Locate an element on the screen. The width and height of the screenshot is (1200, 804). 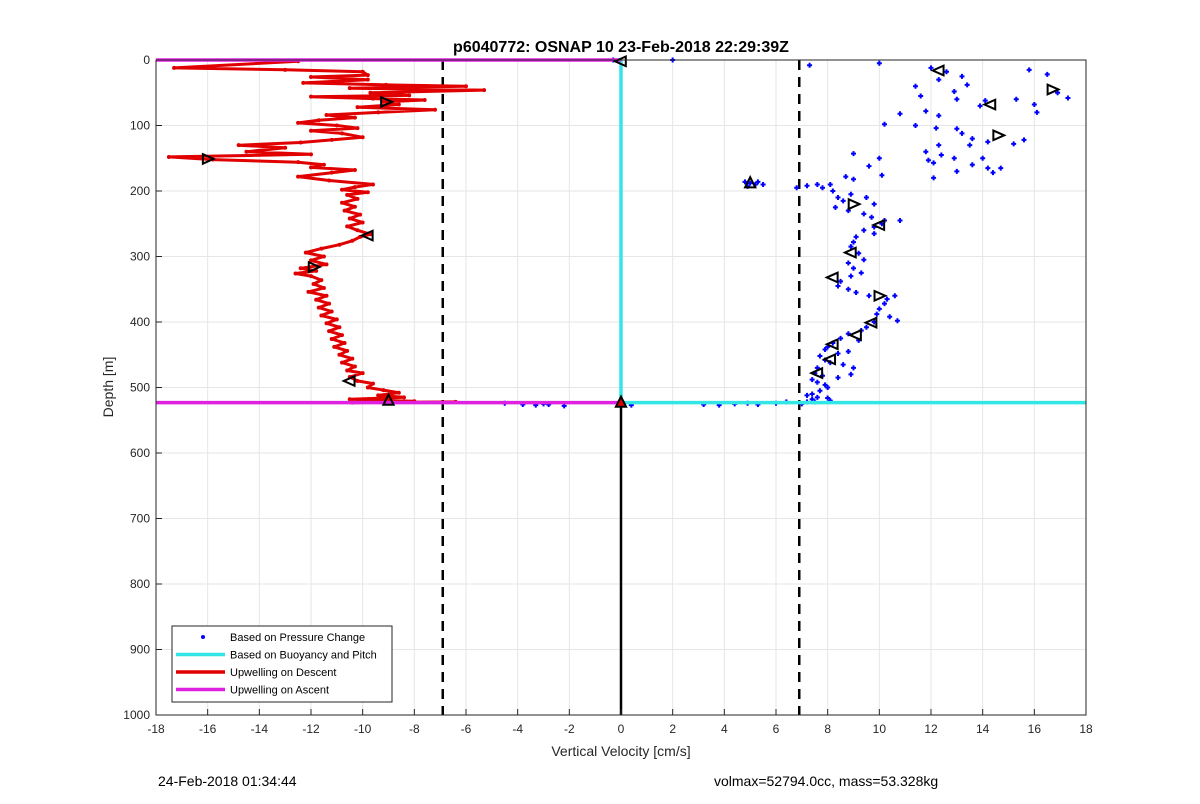
x-tick-label: 6 is located at coordinates (776, 729).